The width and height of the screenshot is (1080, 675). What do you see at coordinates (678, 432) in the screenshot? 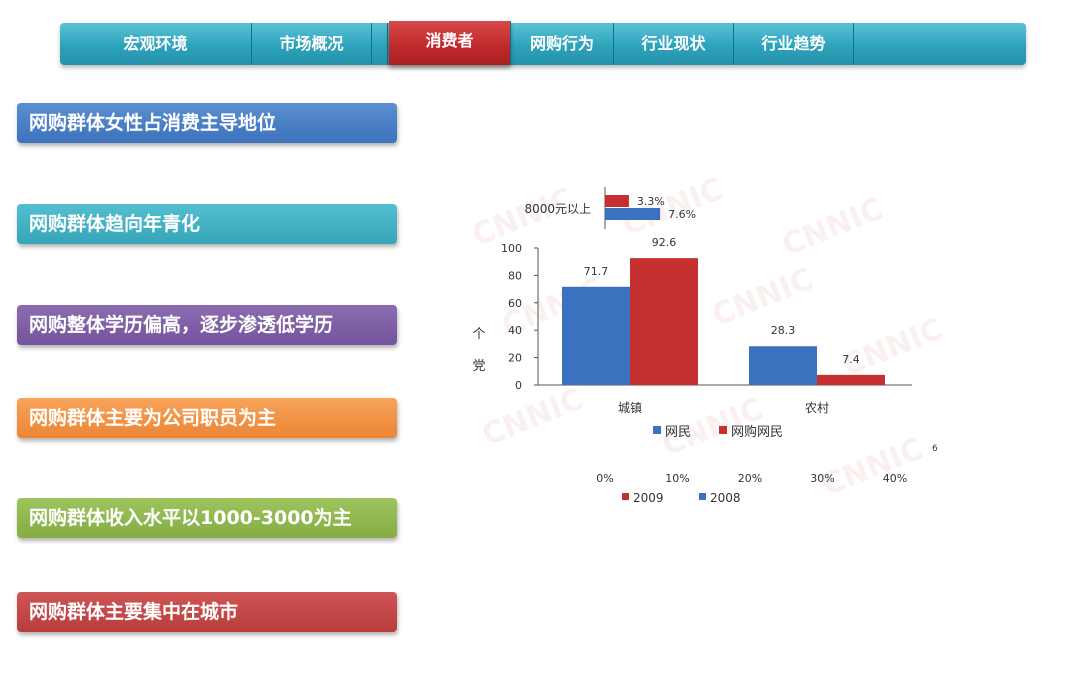
I see `legend-label: 网民` at bounding box center [678, 432].